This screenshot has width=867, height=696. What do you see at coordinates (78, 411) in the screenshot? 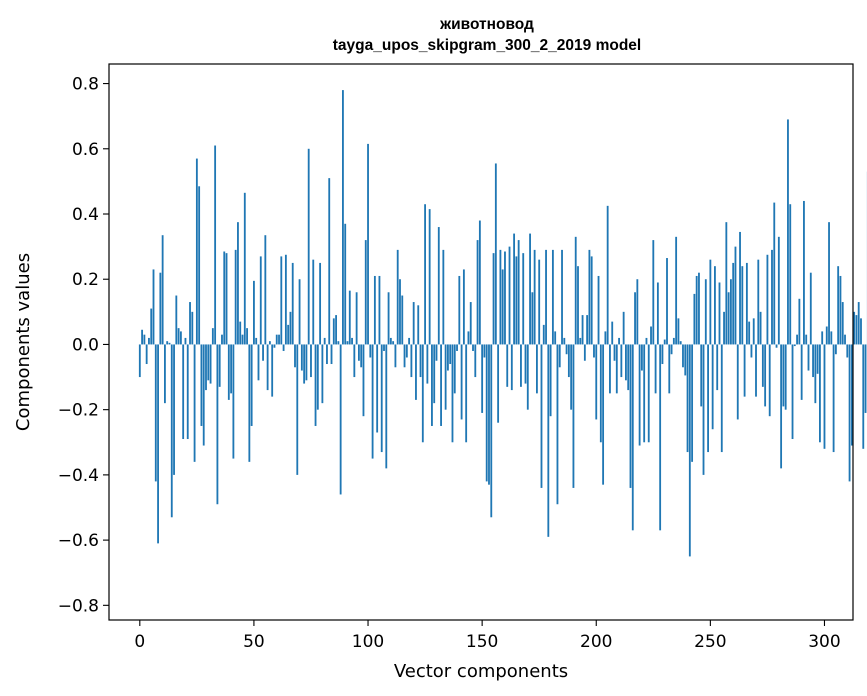
I see `y-tick-label: −0.2` at bounding box center [78, 411].